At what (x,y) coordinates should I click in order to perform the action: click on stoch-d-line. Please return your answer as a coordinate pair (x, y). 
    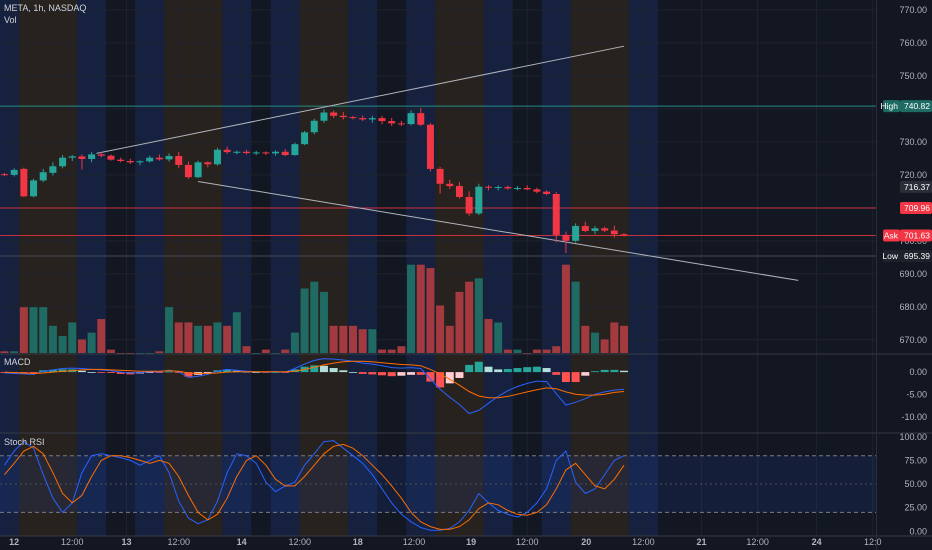
    Looking at the image, I should click on (314, 486).